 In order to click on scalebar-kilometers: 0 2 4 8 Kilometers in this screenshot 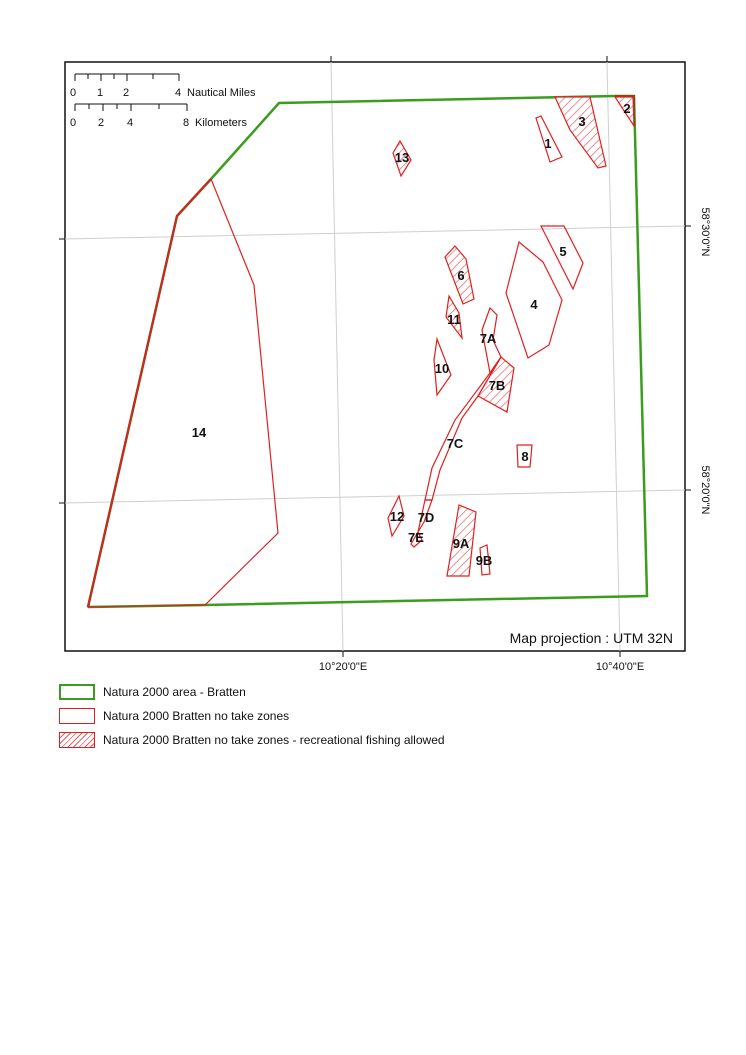, I will do `click(158, 116)`.